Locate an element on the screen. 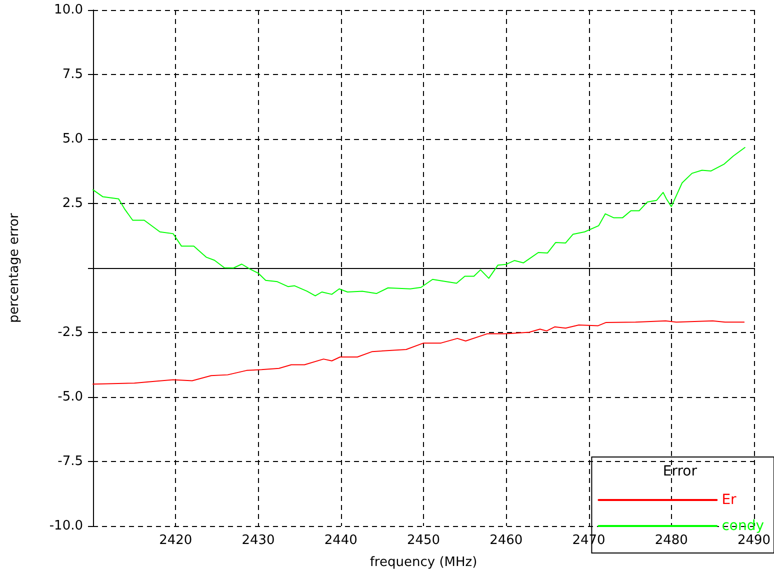  y-tick-label: -2.5 is located at coordinates (70, 332).